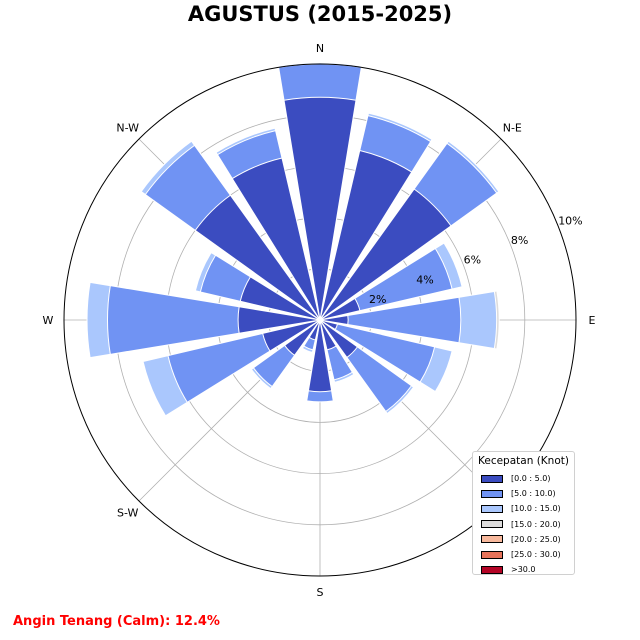  What do you see at coordinates (523, 461) in the screenshot?
I see `legend-title: Kecepatan (Knot)` at bounding box center [523, 461].